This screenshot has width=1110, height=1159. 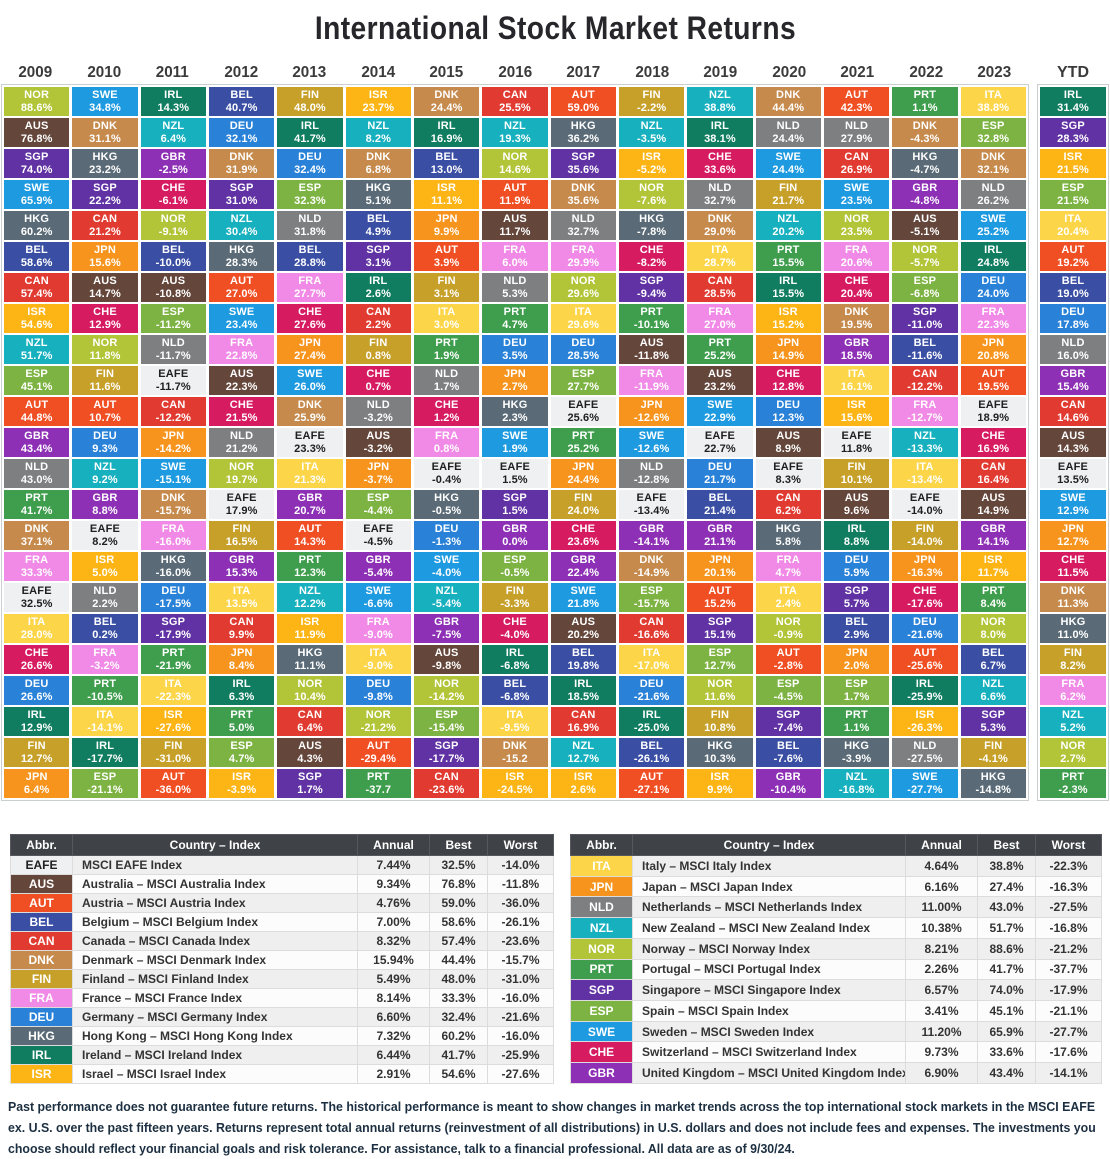 I want to click on country-index-name: Portugal – MSCI Portugal Index, so click(x=769, y=969).